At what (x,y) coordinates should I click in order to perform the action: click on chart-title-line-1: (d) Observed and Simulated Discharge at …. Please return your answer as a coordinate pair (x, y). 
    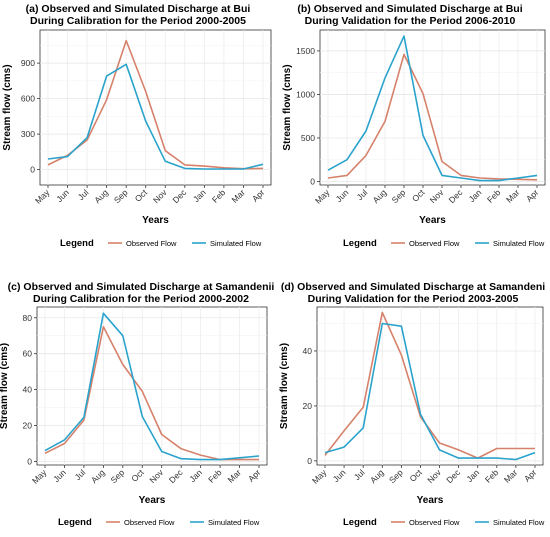
    Looking at the image, I should click on (413, 287).